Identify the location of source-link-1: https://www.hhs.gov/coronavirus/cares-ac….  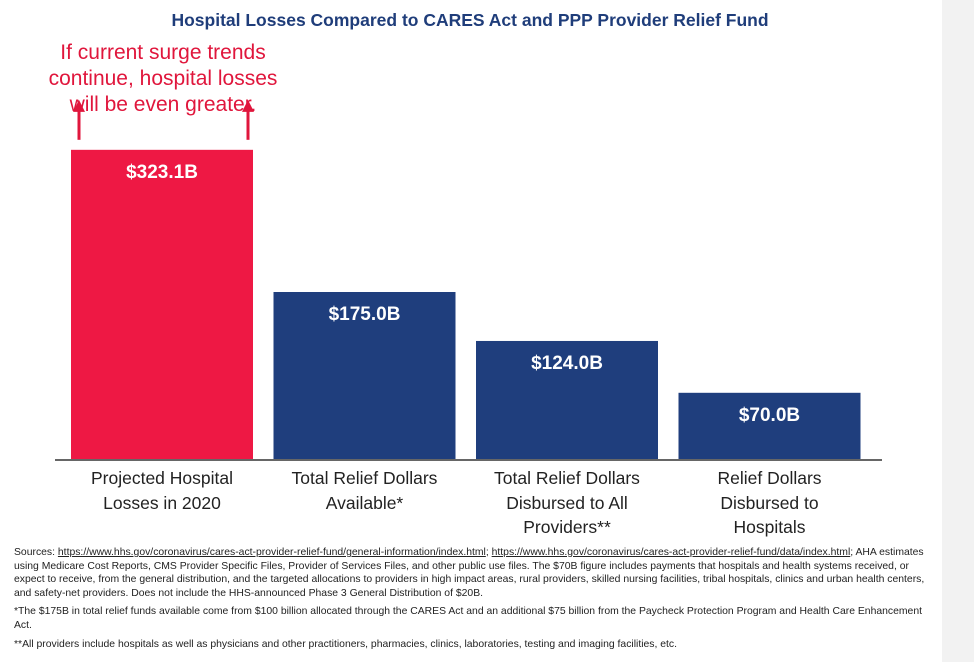
(271, 552).